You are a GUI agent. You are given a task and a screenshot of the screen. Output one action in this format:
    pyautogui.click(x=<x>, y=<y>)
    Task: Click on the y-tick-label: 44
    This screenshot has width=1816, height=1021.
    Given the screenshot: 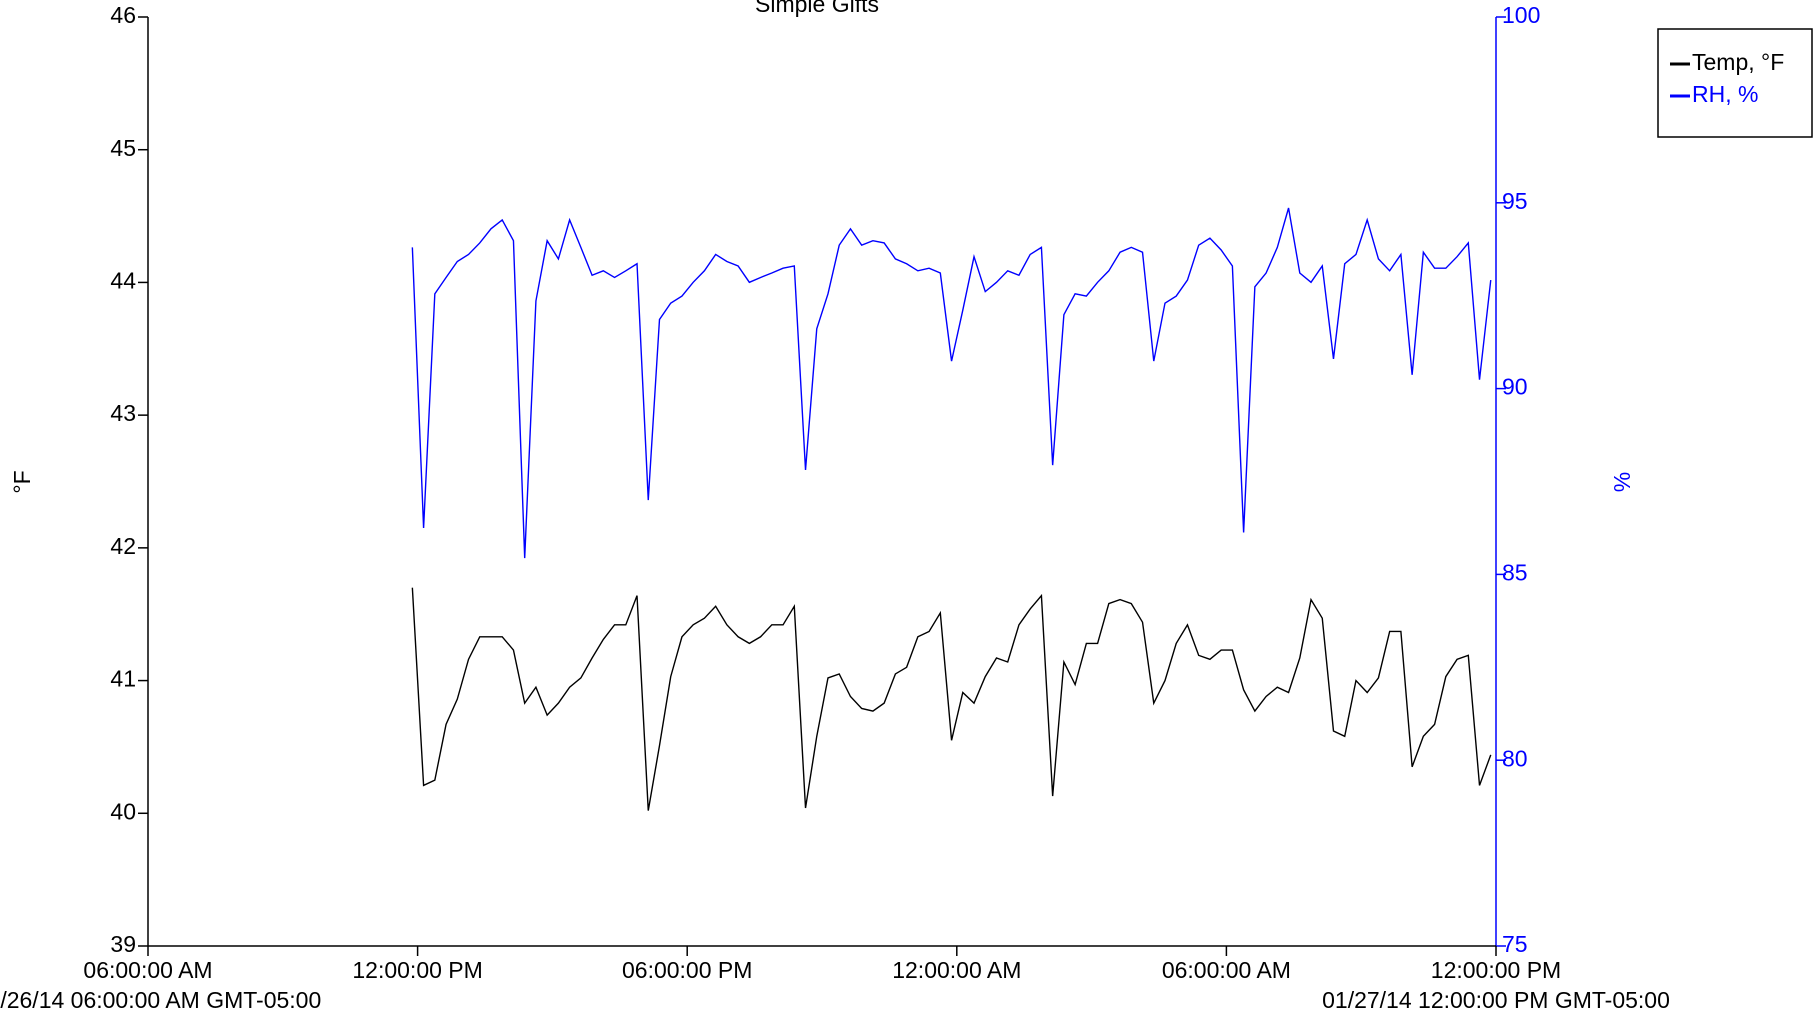 What is the action you would take?
    pyautogui.click(x=123, y=281)
    